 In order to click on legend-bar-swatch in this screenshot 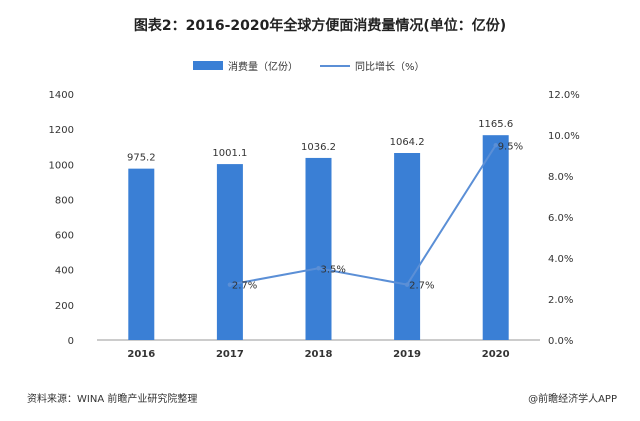, I will do `click(208, 65)`.